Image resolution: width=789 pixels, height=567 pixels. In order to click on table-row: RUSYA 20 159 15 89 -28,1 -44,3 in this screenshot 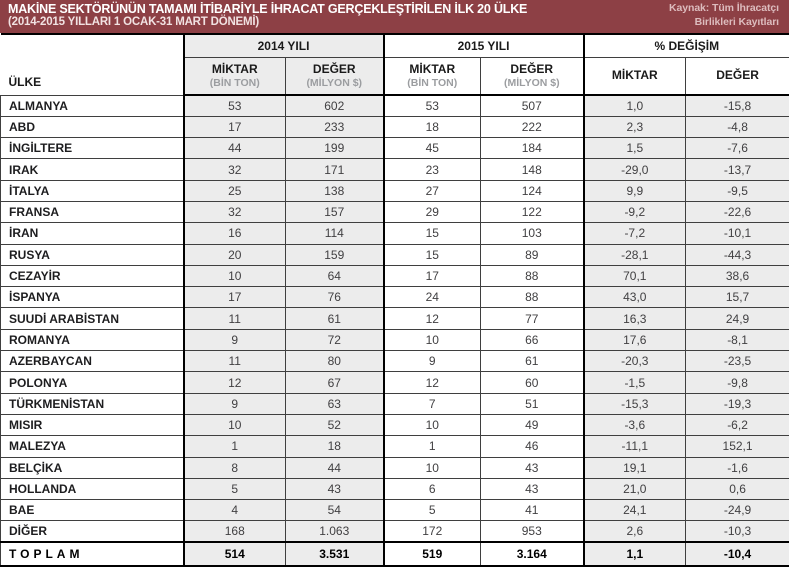, I will do `click(394, 254)`.